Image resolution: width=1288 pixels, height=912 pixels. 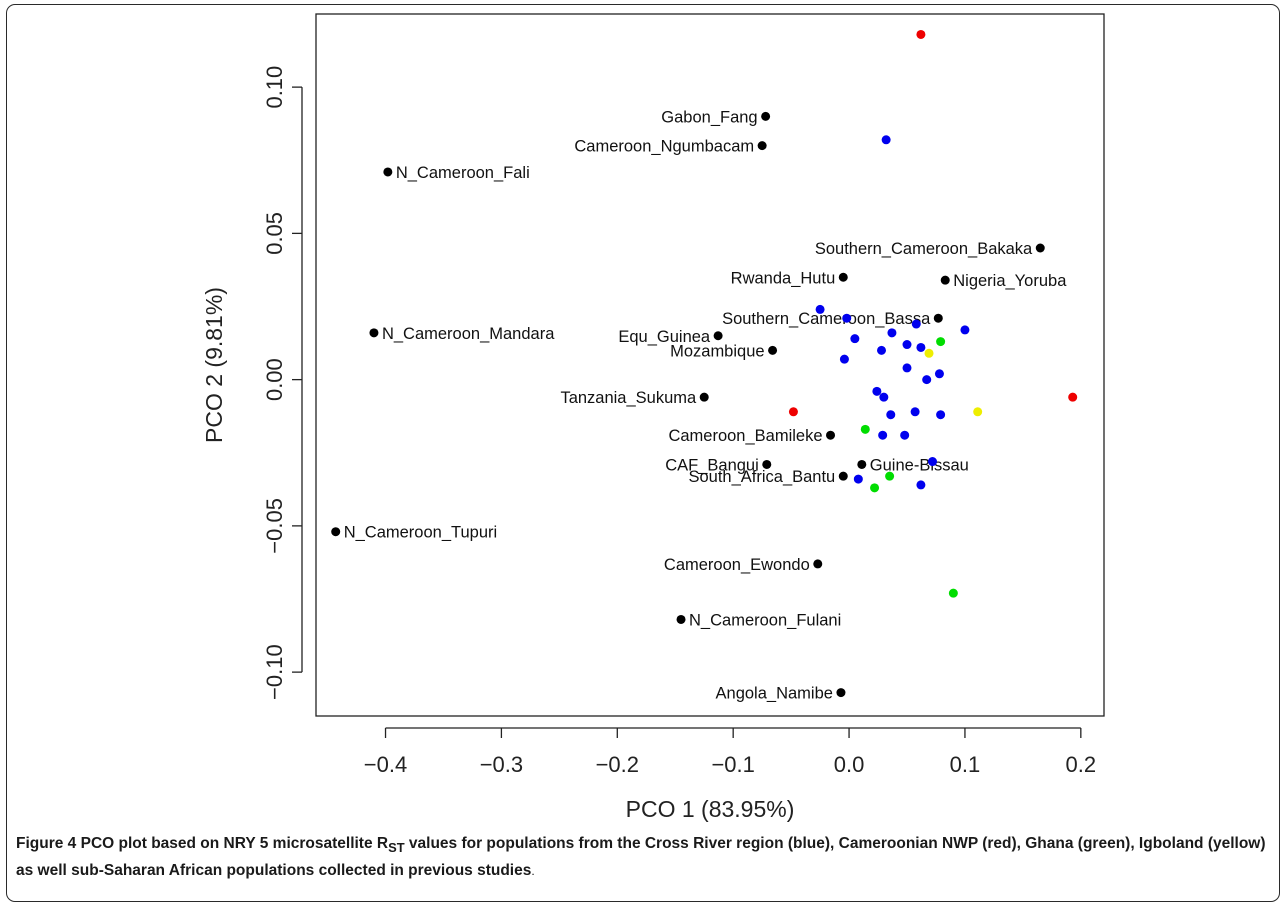 I want to click on caption-text-part1: PCO plot based on NRY 5 microsatellite R, so click(x=232, y=843).